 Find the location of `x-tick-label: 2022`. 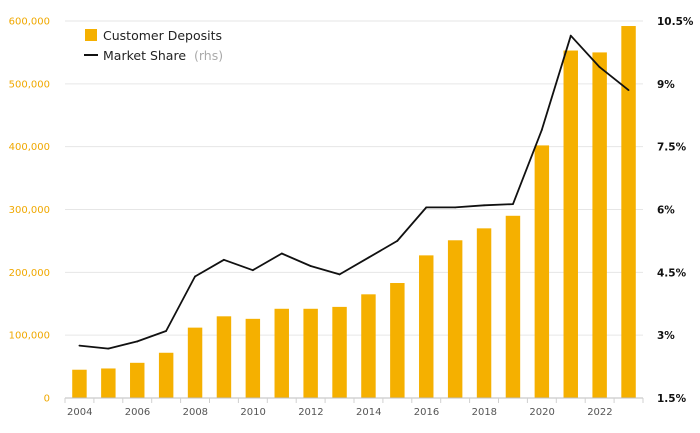

x-tick-label: 2022 is located at coordinates (599, 412).